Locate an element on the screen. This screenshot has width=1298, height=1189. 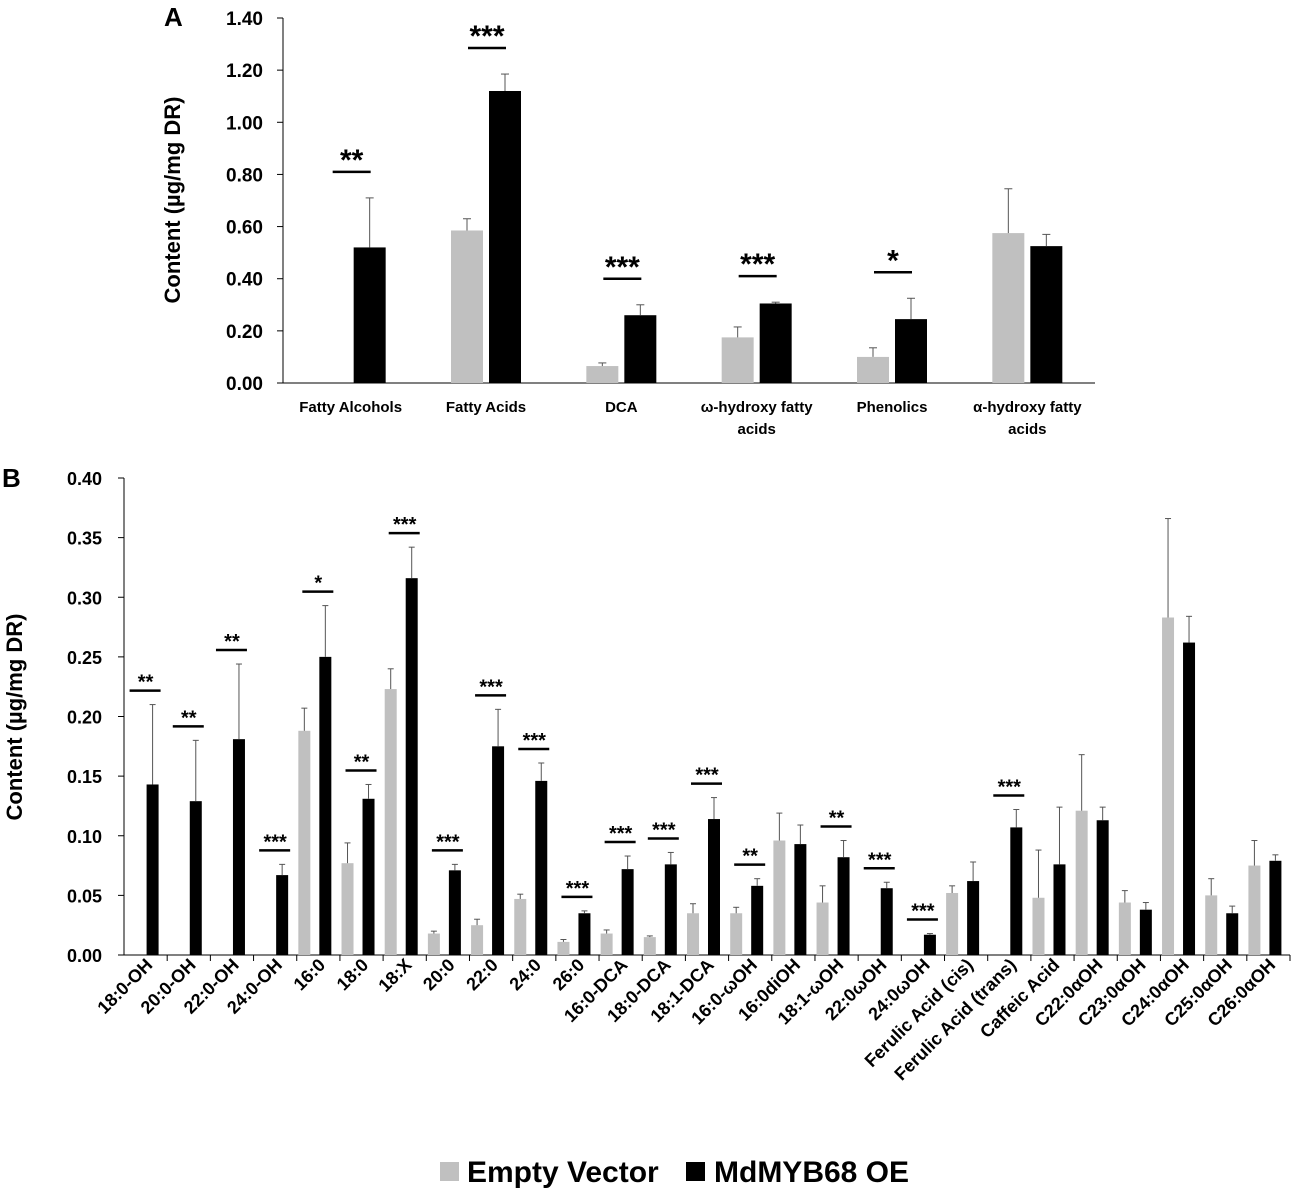
panel-b-y-tick-label: 0.05 is located at coordinates (84, 896).